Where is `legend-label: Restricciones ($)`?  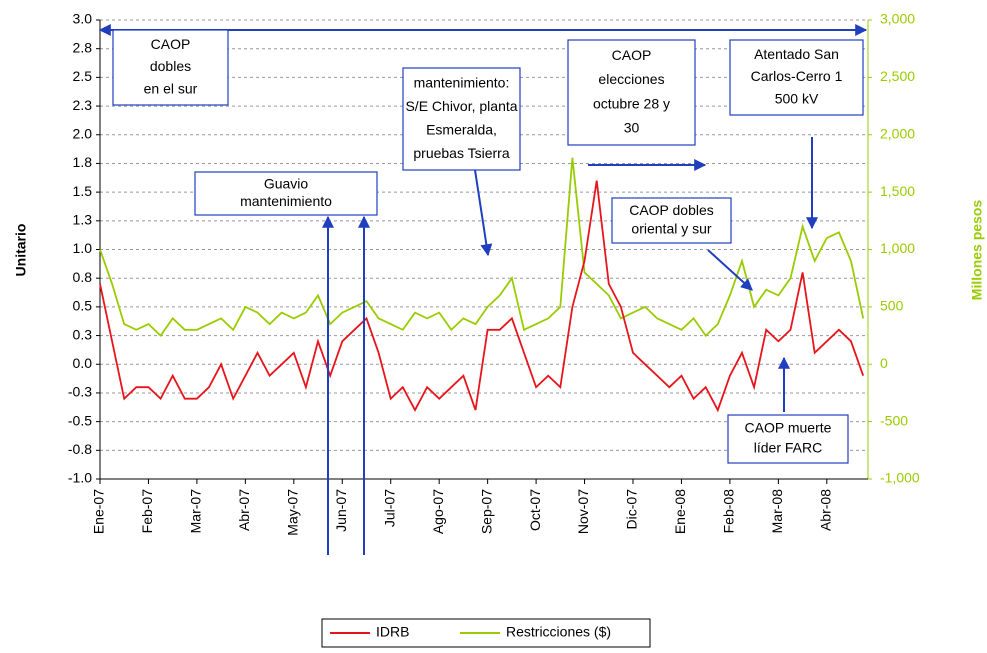
legend-label: Restricciones ($) is located at coordinates (558, 632).